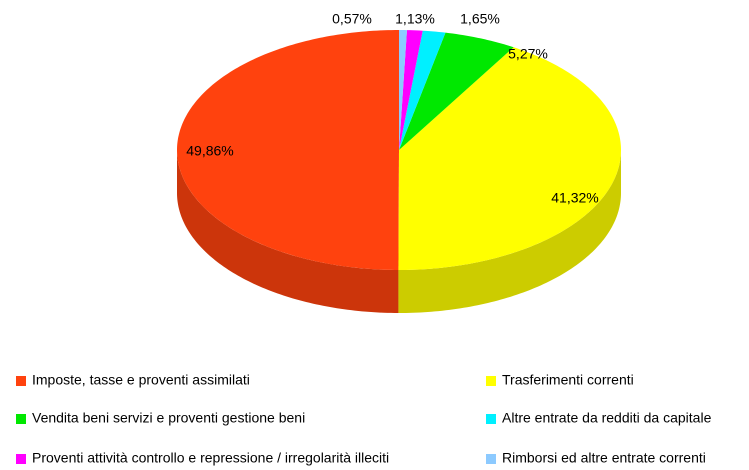 The width and height of the screenshot is (749, 470). What do you see at coordinates (574, 198) in the screenshot?
I see `data-label: 41,32%` at bounding box center [574, 198].